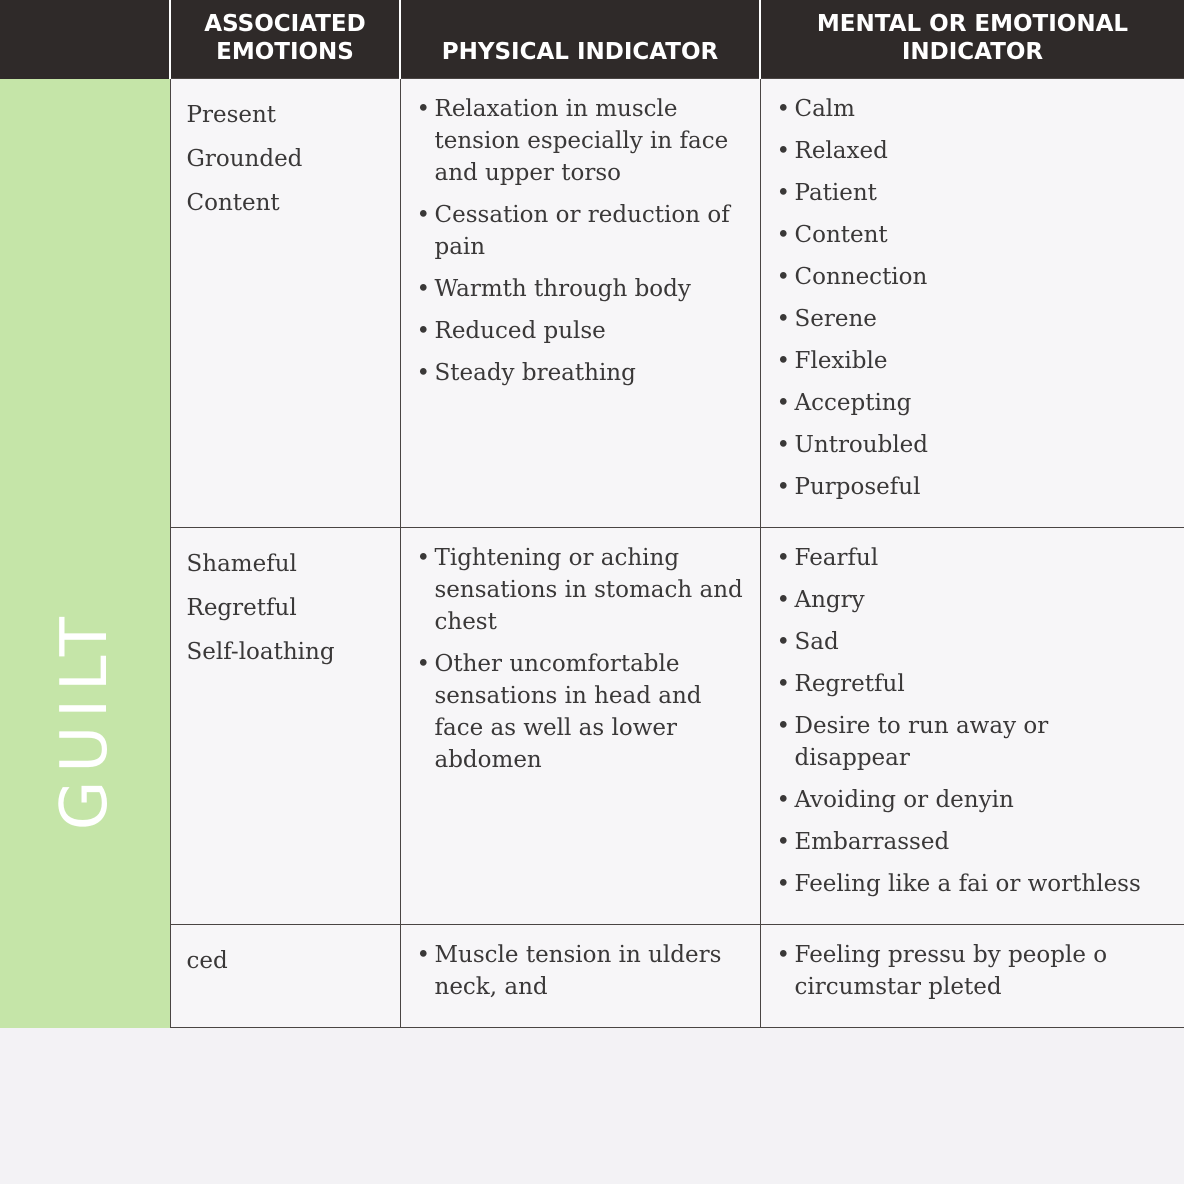 This screenshot has width=1184, height=1184. What do you see at coordinates (580, 331) in the screenshot?
I see `indicator-item: Reduced pulse` at bounding box center [580, 331].